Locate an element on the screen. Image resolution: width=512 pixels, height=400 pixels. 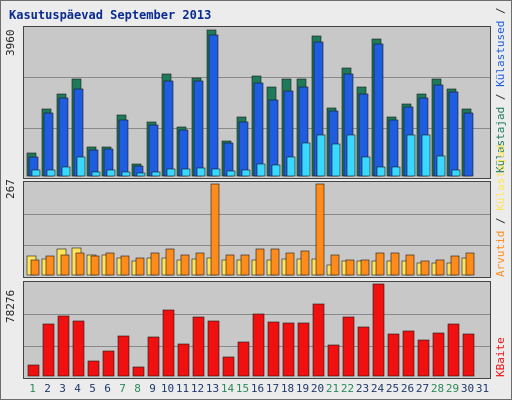
legend-entry: Külastused is located at coordinates (500, 53).